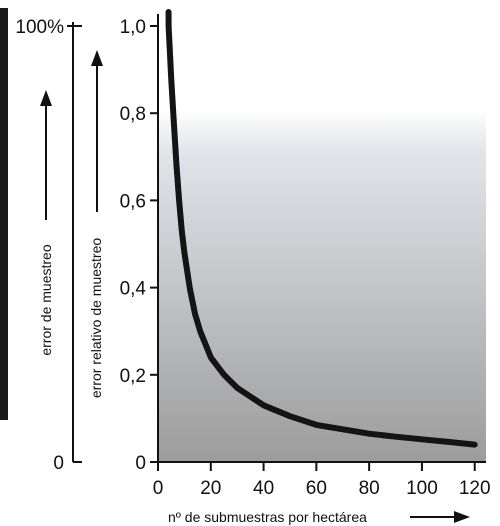 The height and width of the screenshot is (526, 500). What do you see at coordinates (96, 318) in the screenshot?
I see `y-axis-title: error relativo de muestreo` at bounding box center [96, 318].